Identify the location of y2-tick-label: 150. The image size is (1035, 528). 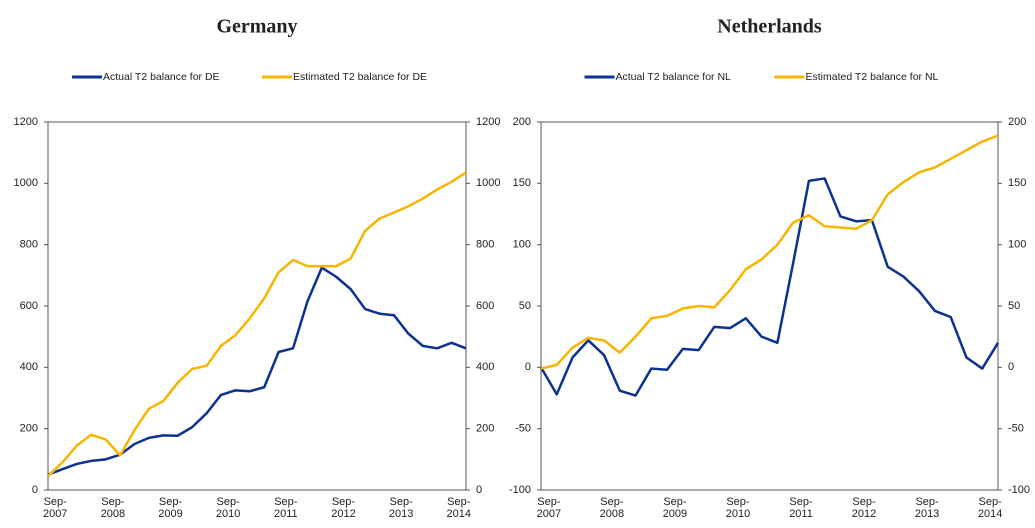
(1017, 183).